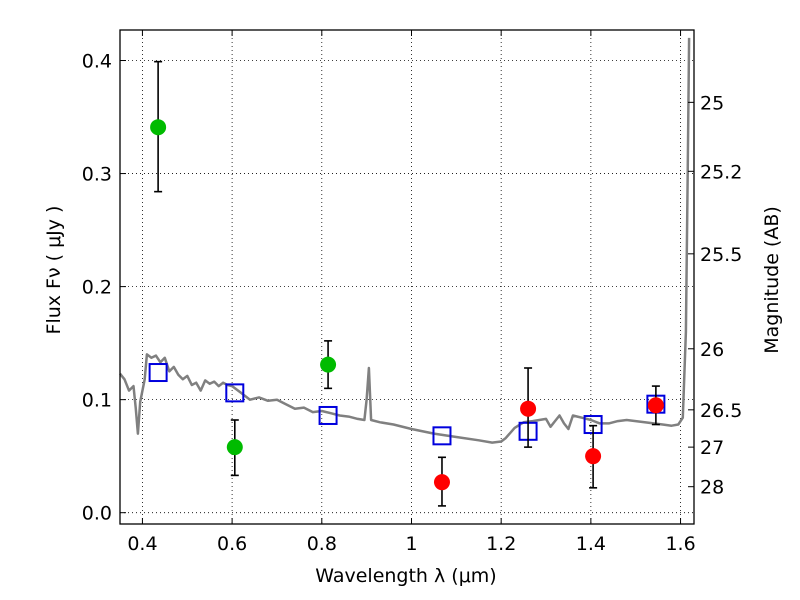 The image size is (800, 600). I want to click on right-tick-label: 26, so click(712, 350).